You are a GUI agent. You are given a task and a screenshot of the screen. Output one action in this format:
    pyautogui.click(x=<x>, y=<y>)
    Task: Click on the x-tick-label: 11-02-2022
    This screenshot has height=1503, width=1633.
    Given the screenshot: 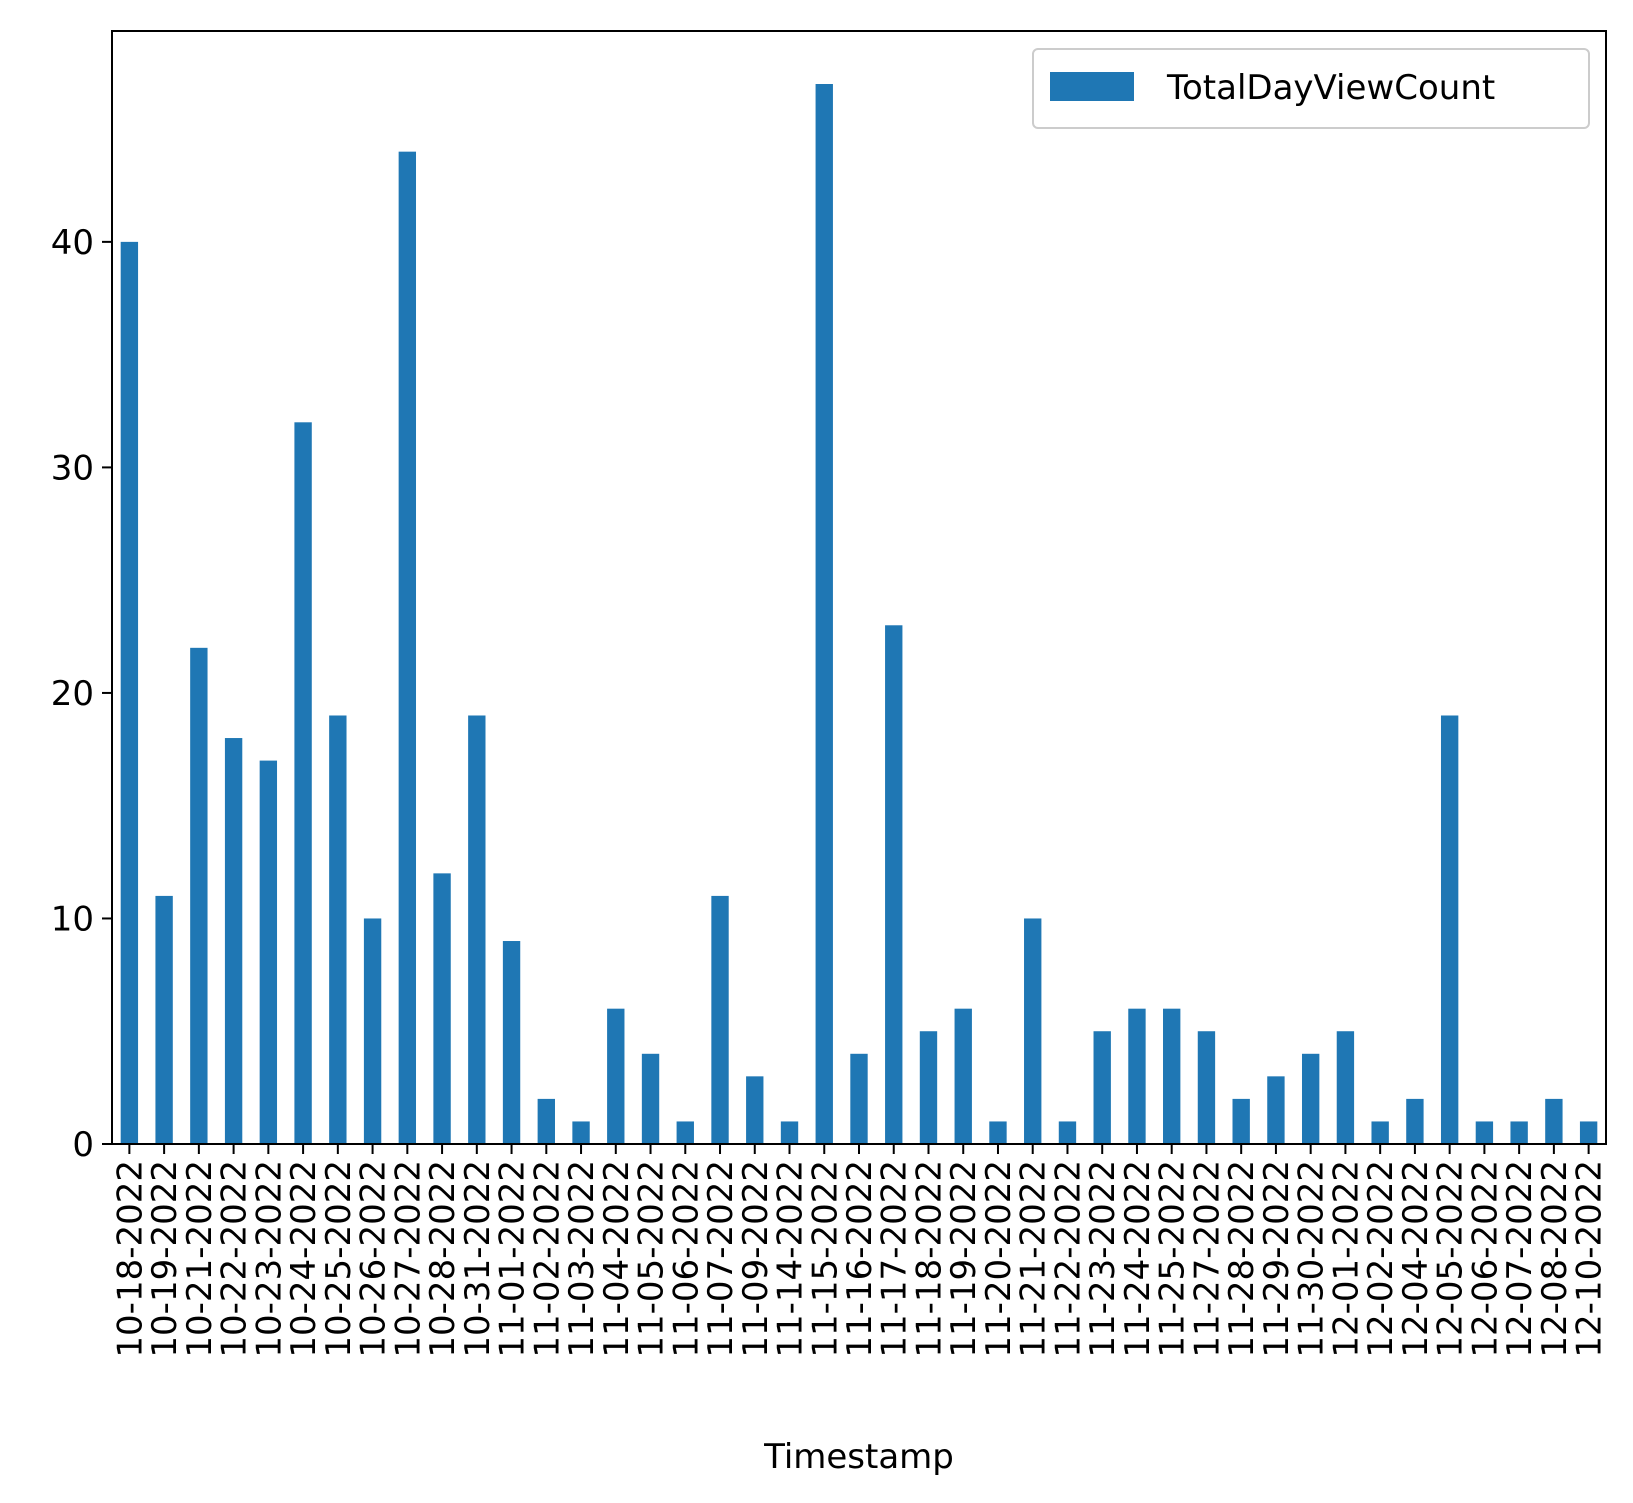 What is the action you would take?
    pyautogui.click(x=547, y=1259)
    